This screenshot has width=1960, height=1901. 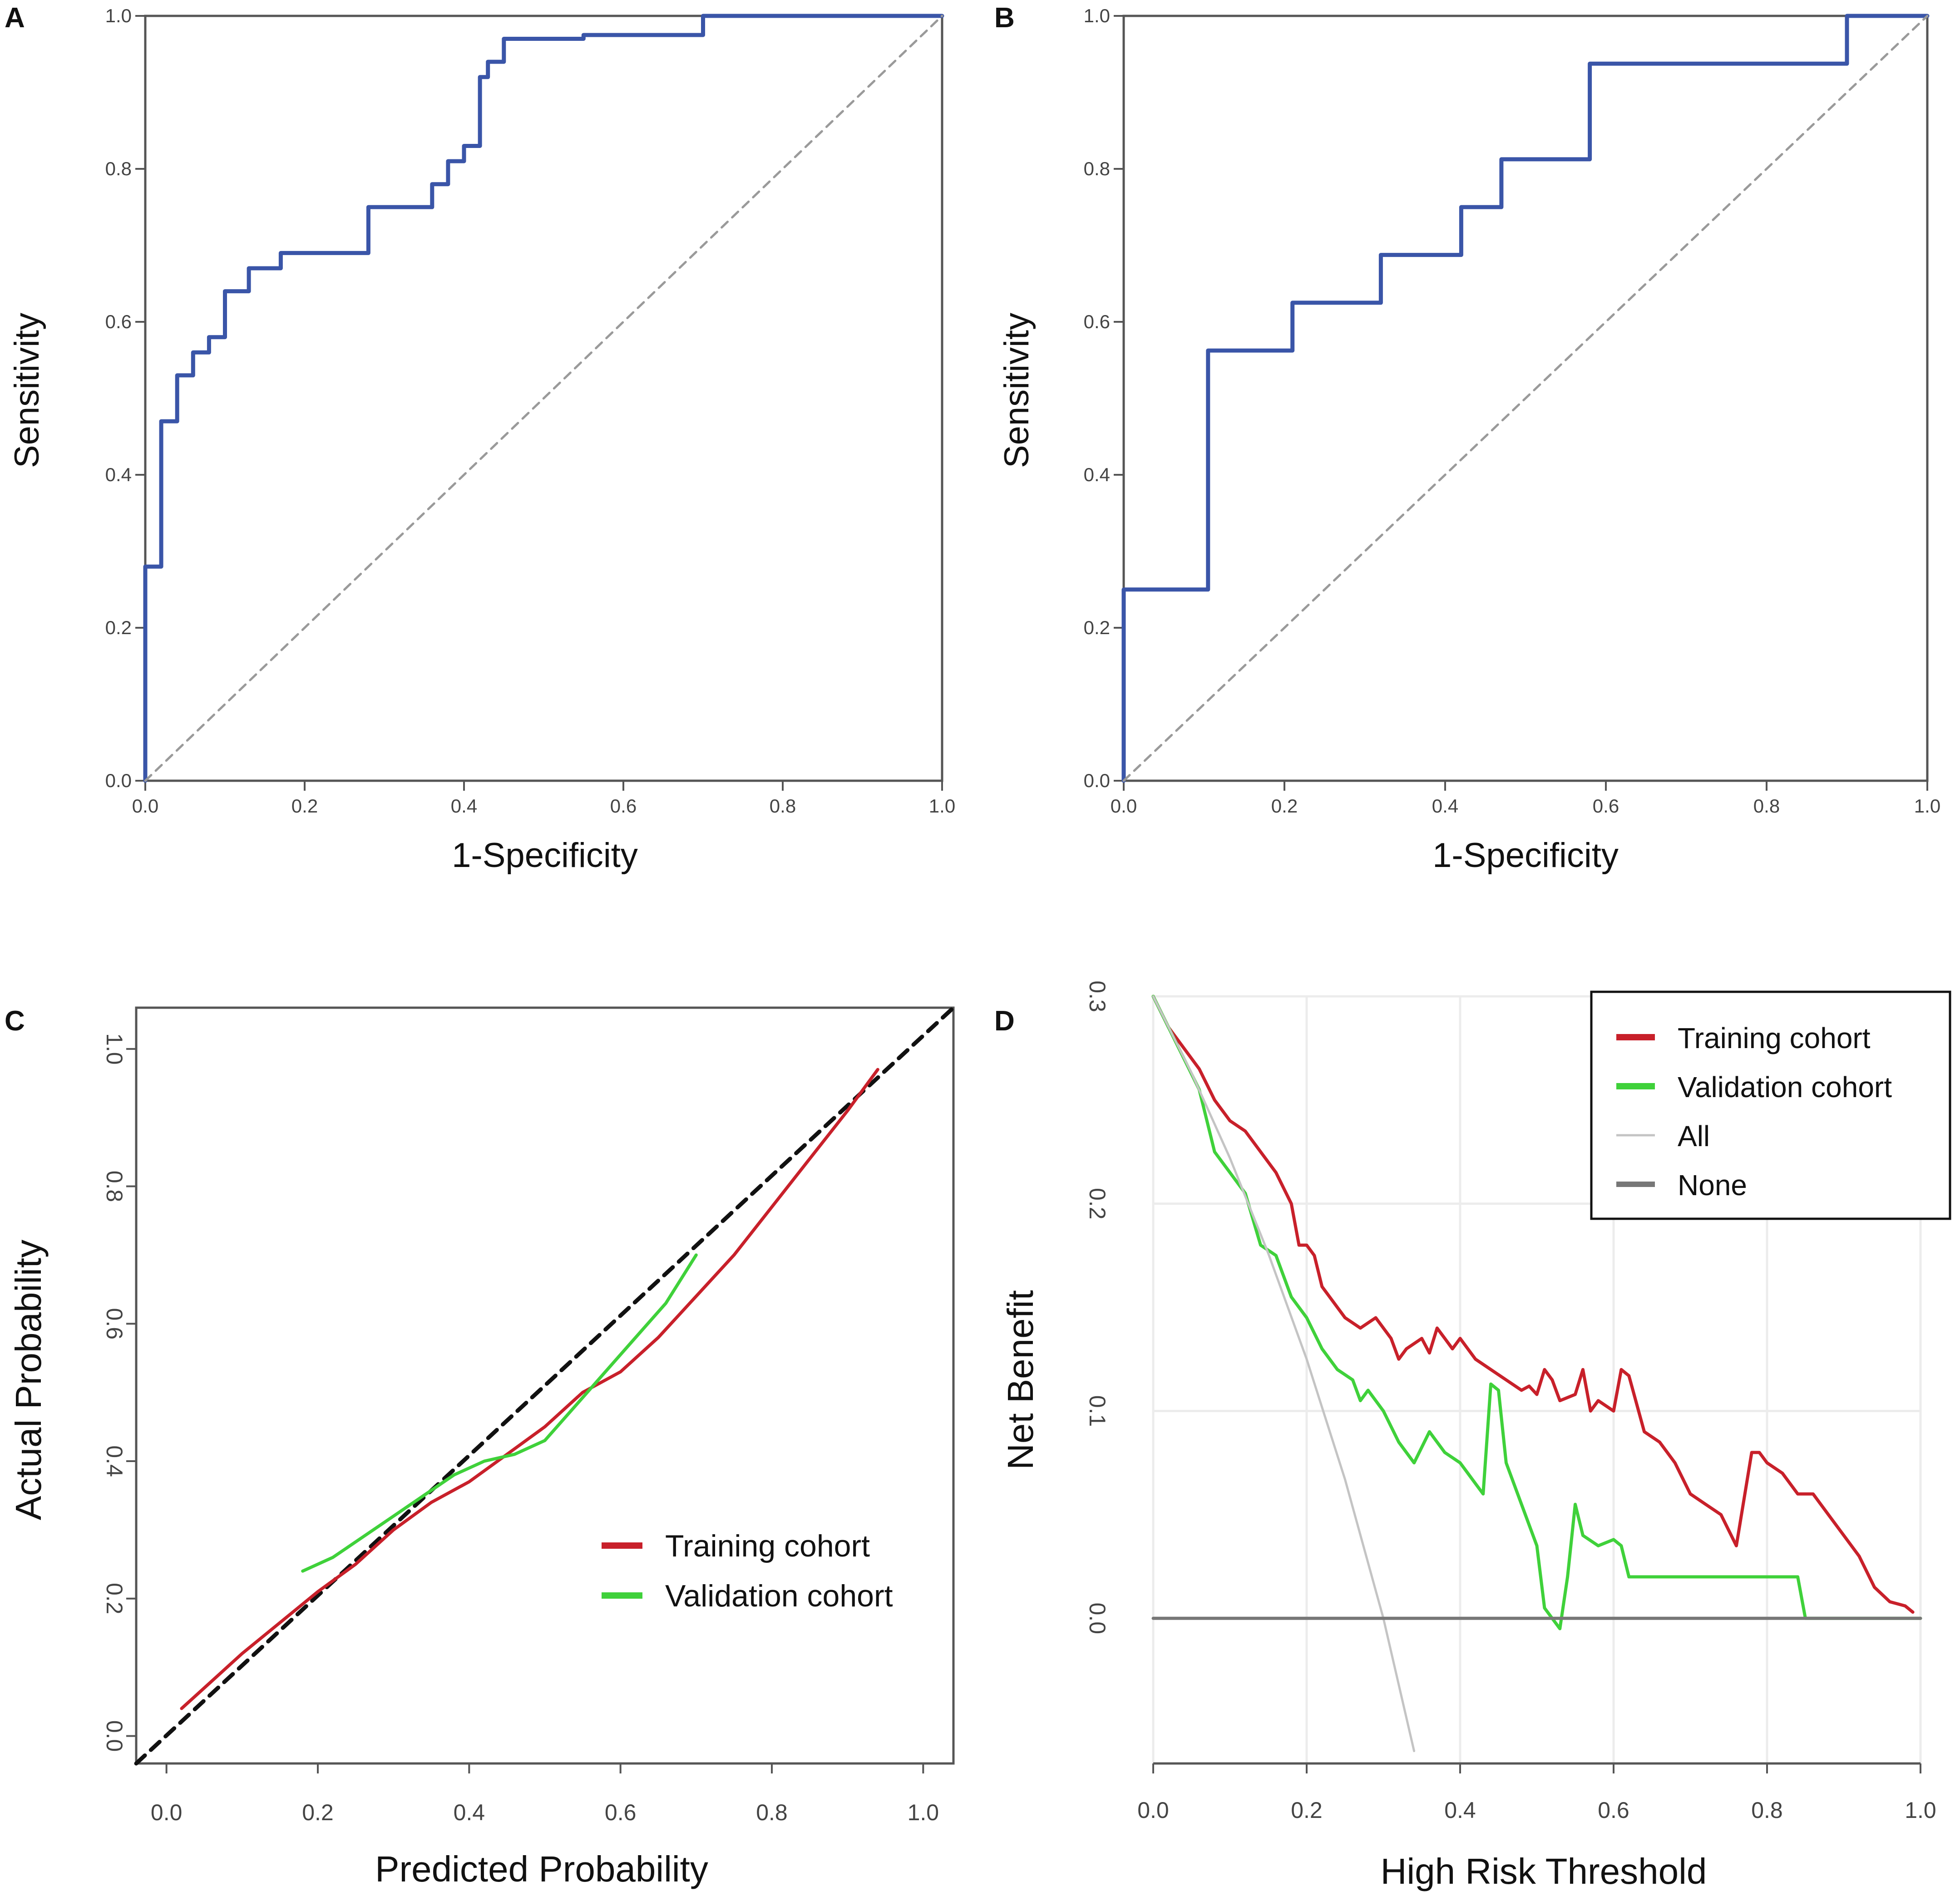 I want to click on y-axis-label: Net Benefit, so click(x=1020, y=1380).